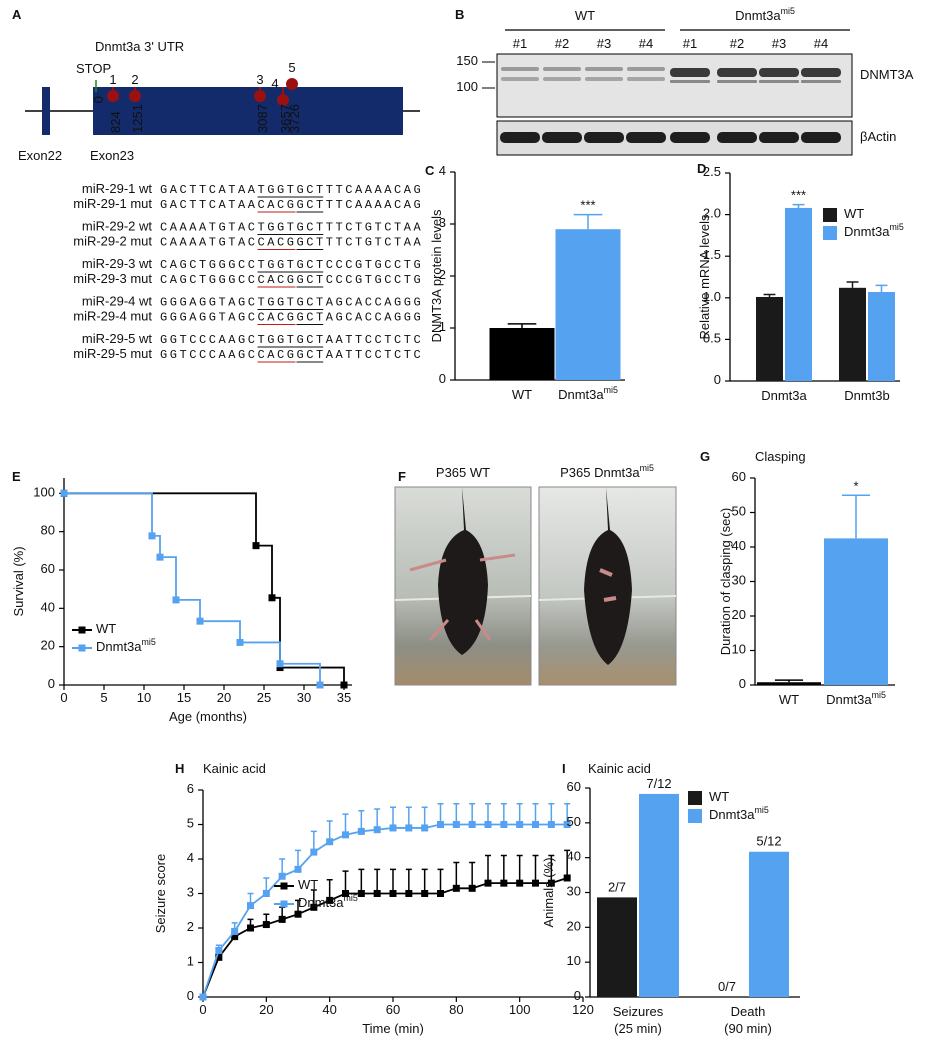  Describe the element at coordinates (259, 79) in the screenshot. I see `site-number: 3` at that location.